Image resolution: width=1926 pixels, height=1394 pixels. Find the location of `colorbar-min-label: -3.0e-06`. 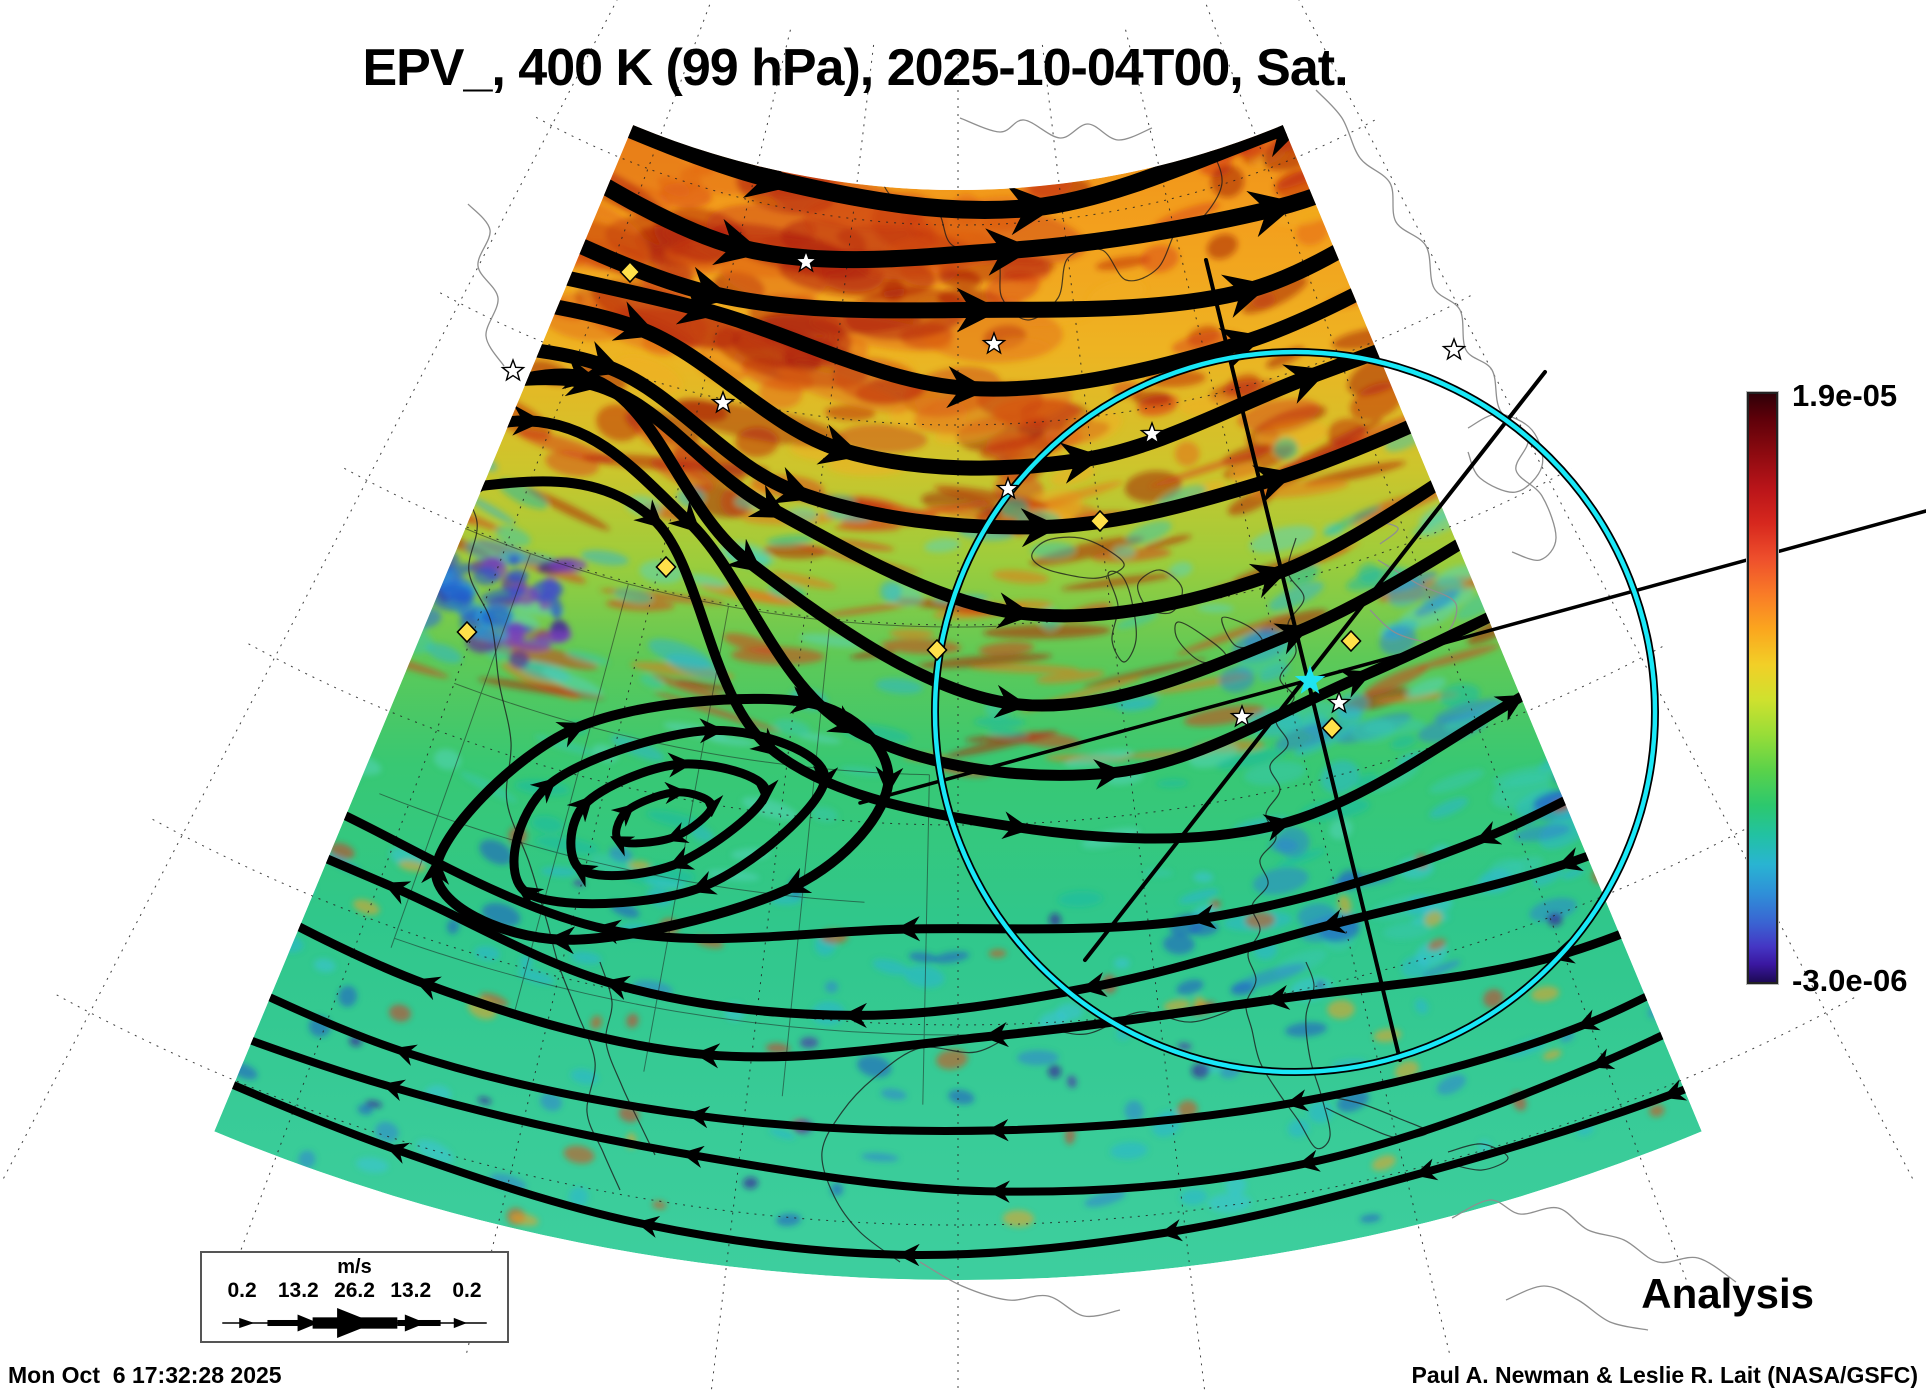

colorbar-min-label: -3.0e-06 is located at coordinates (1850, 980).